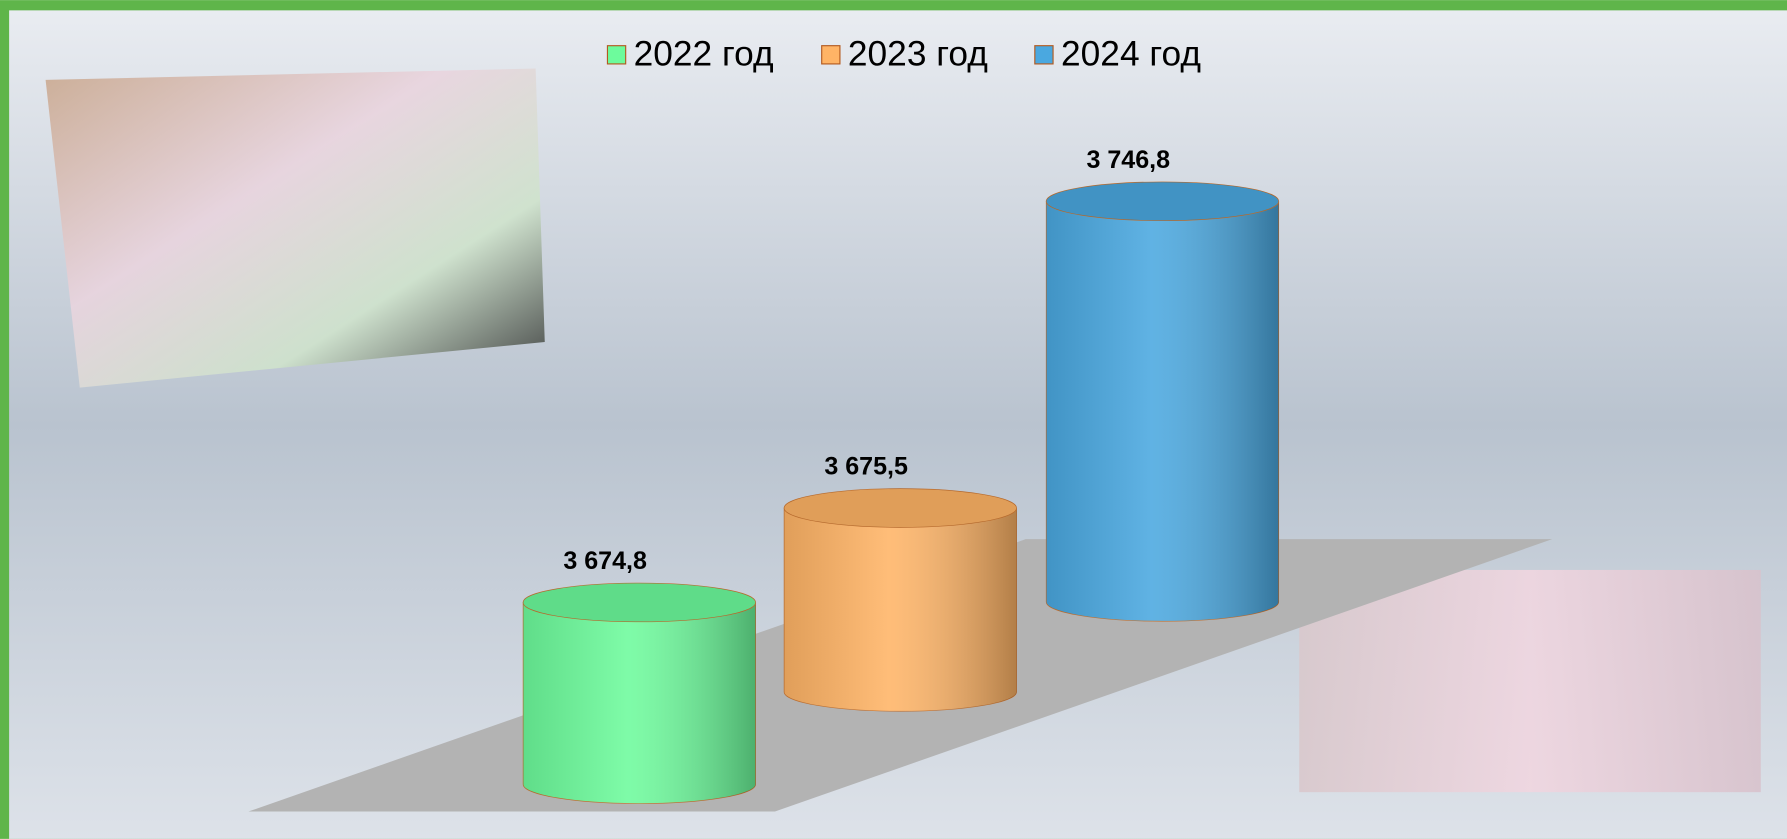 The height and width of the screenshot is (839, 1787). Describe the element at coordinates (704, 53) in the screenshot. I see `legend-label: 2022 год` at that location.